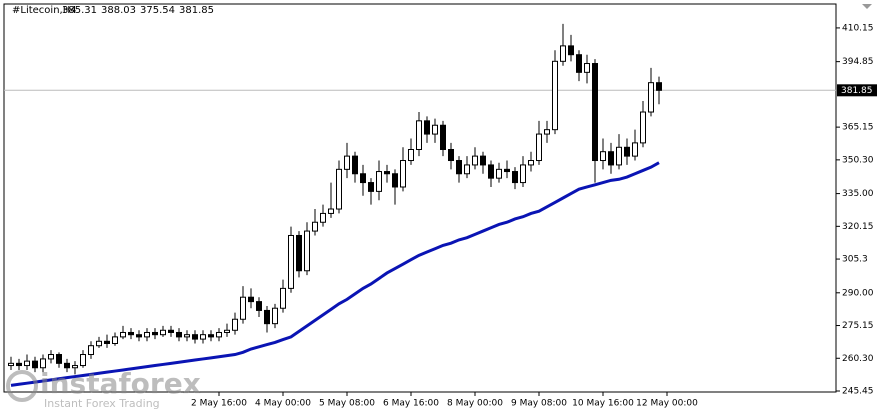 The height and width of the screenshot is (413, 880). Describe the element at coordinates (858, 227) in the screenshot. I see `y-tick-label: 320.15` at that location.